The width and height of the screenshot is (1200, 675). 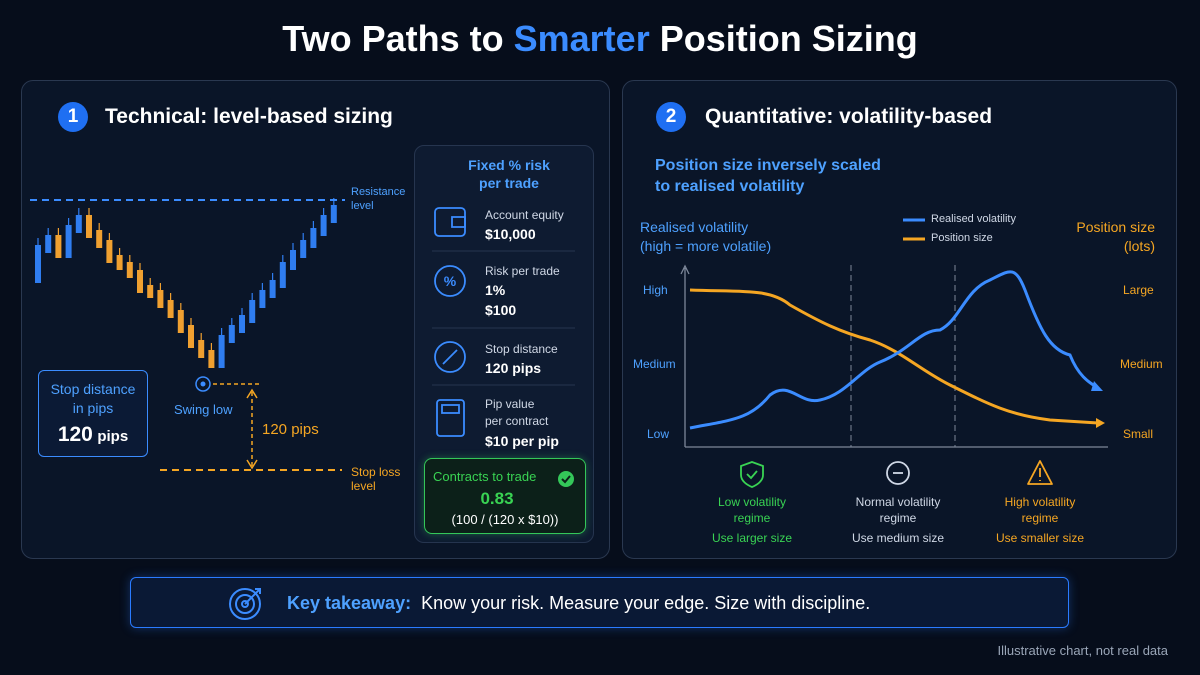 What do you see at coordinates (529, 174) in the screenshot?
I see `card-title: Fixed % risk per trade` at bounding box center [529, 174].